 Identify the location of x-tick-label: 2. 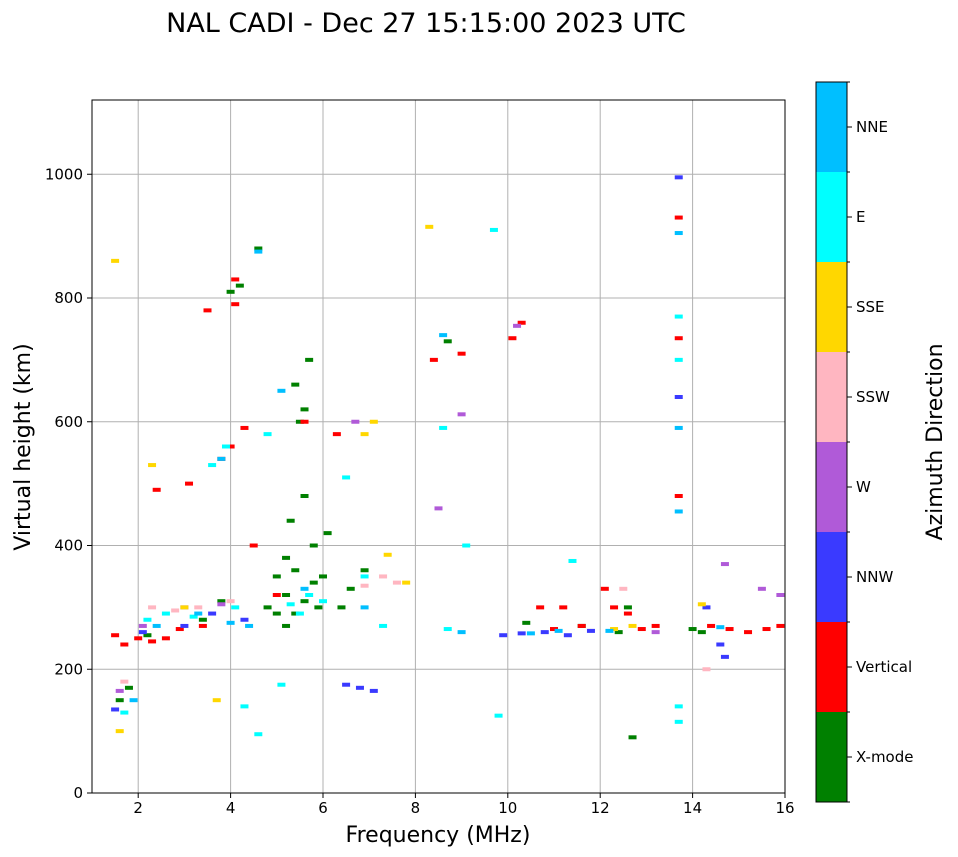
(138, 808).